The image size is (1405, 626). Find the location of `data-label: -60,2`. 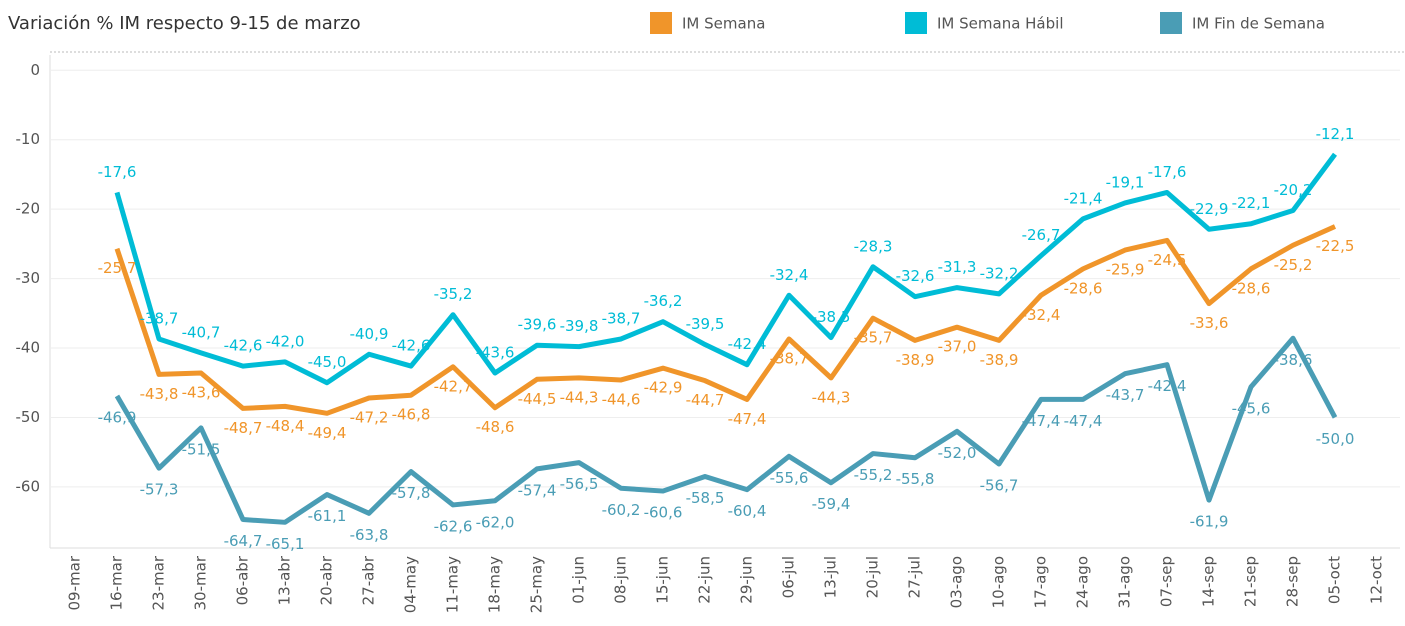

data-label: -60,2 is located at coordinates (621, 510).